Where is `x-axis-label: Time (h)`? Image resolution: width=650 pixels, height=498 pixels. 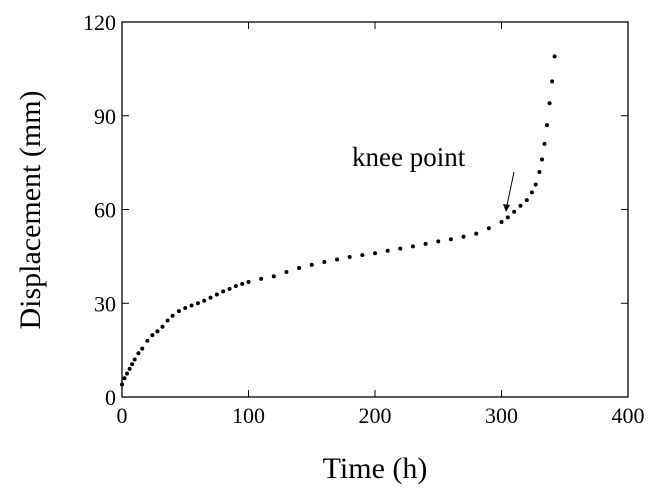 x-axis-label: Time (h) is located at coordinates (375, 468).